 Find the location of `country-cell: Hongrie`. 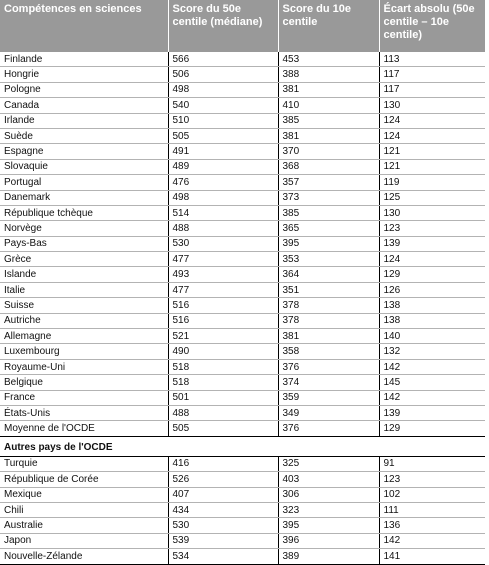

country-cell: Hongrie is located at coordinates (84, 74).